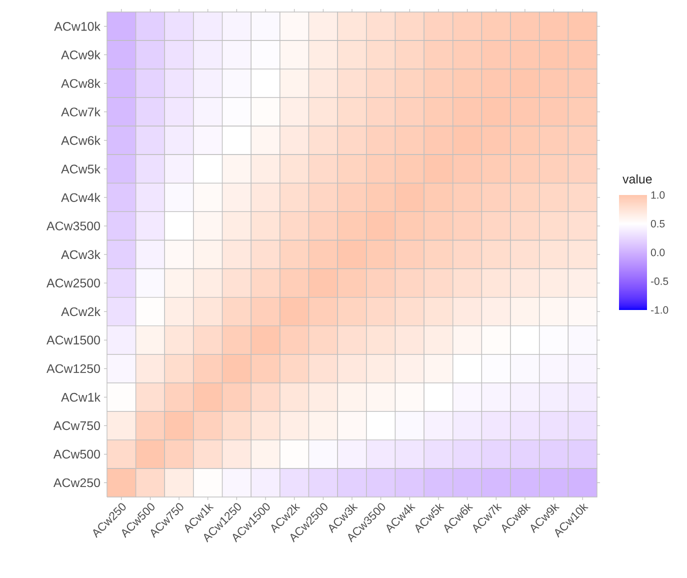  Describe the element at coordinates (80, 83) in the screenshot. I see `y-tick-label: ACw8k` at that location.